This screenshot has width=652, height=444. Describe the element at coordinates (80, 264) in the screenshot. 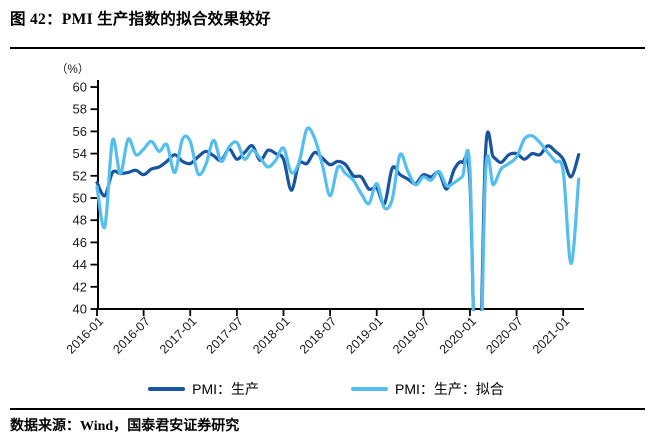

I see `svg-text: 44` at that location.